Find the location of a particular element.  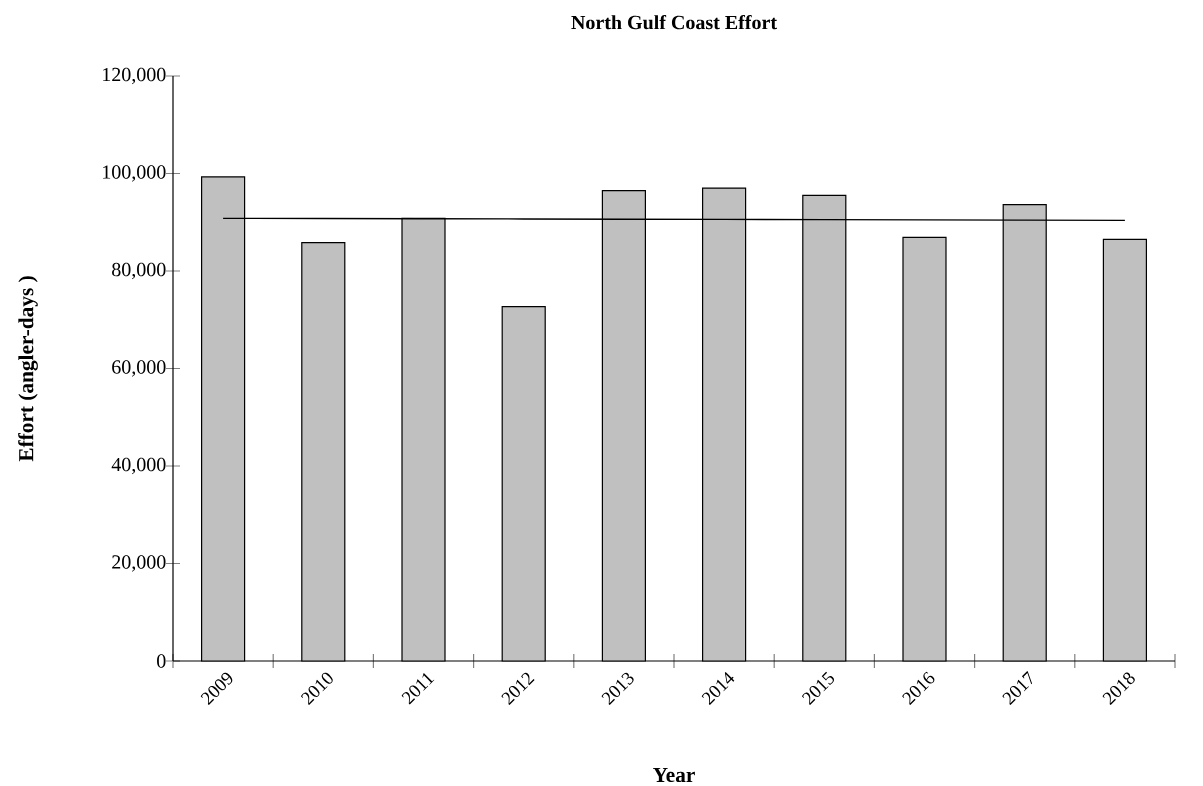

x-axis-title: Year is located at coordinates (674, 775).